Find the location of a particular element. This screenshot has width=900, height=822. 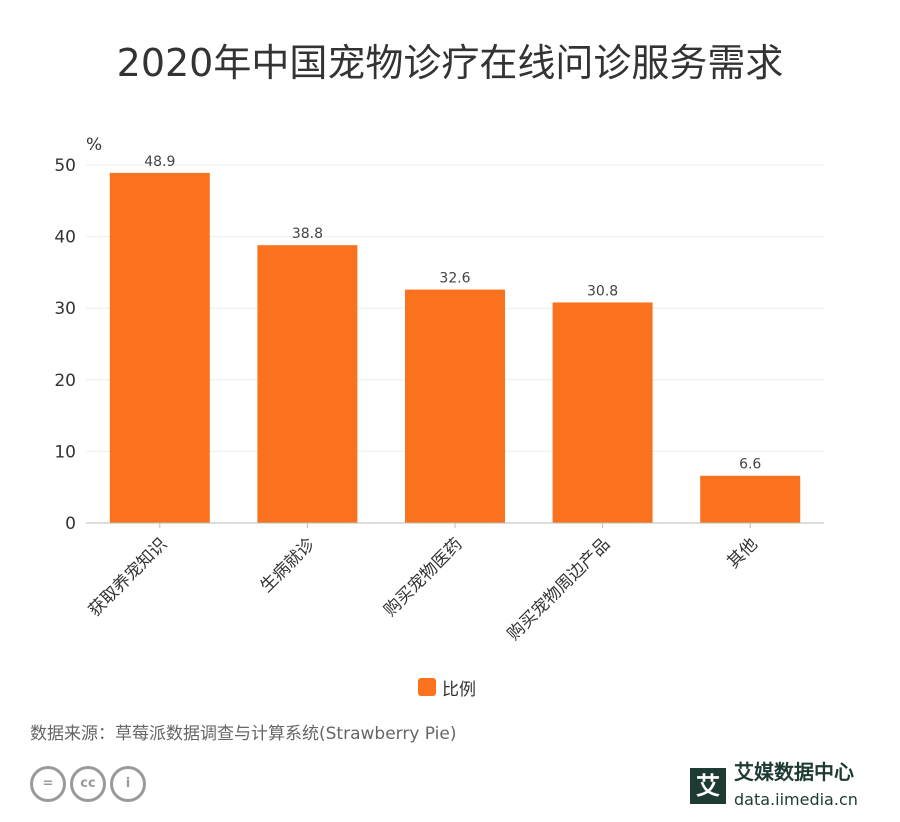

y-tick-label: 20 is located at coordinates (65, 381).